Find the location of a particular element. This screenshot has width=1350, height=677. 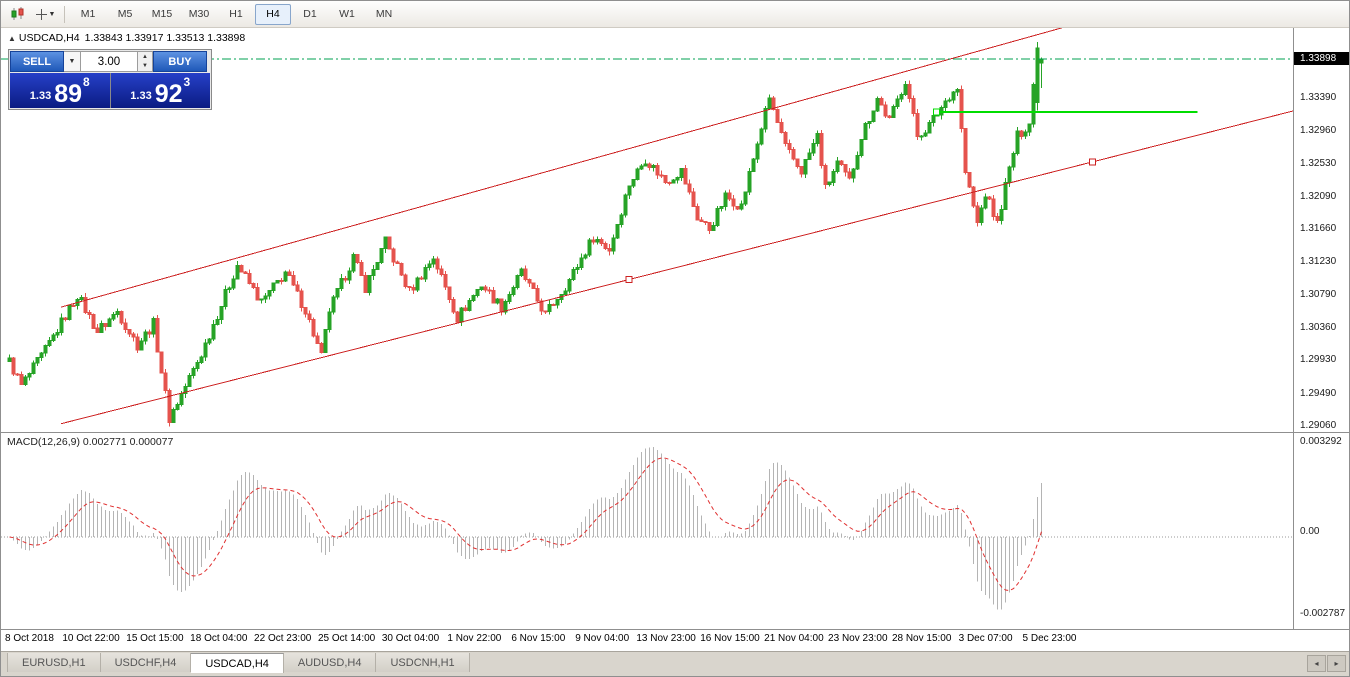

price-tick: 1.32090 is located at coordinates (1318, 196).